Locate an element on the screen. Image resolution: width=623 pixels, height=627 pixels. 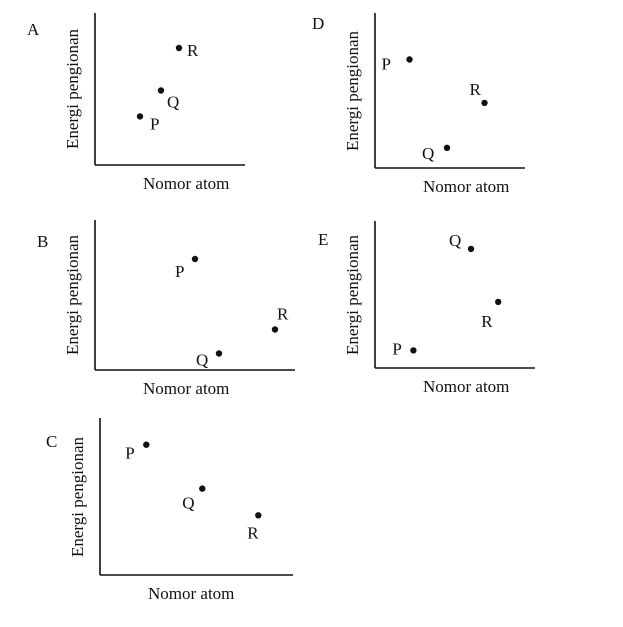
panel-letter: A is located at coordinates (33, 29).